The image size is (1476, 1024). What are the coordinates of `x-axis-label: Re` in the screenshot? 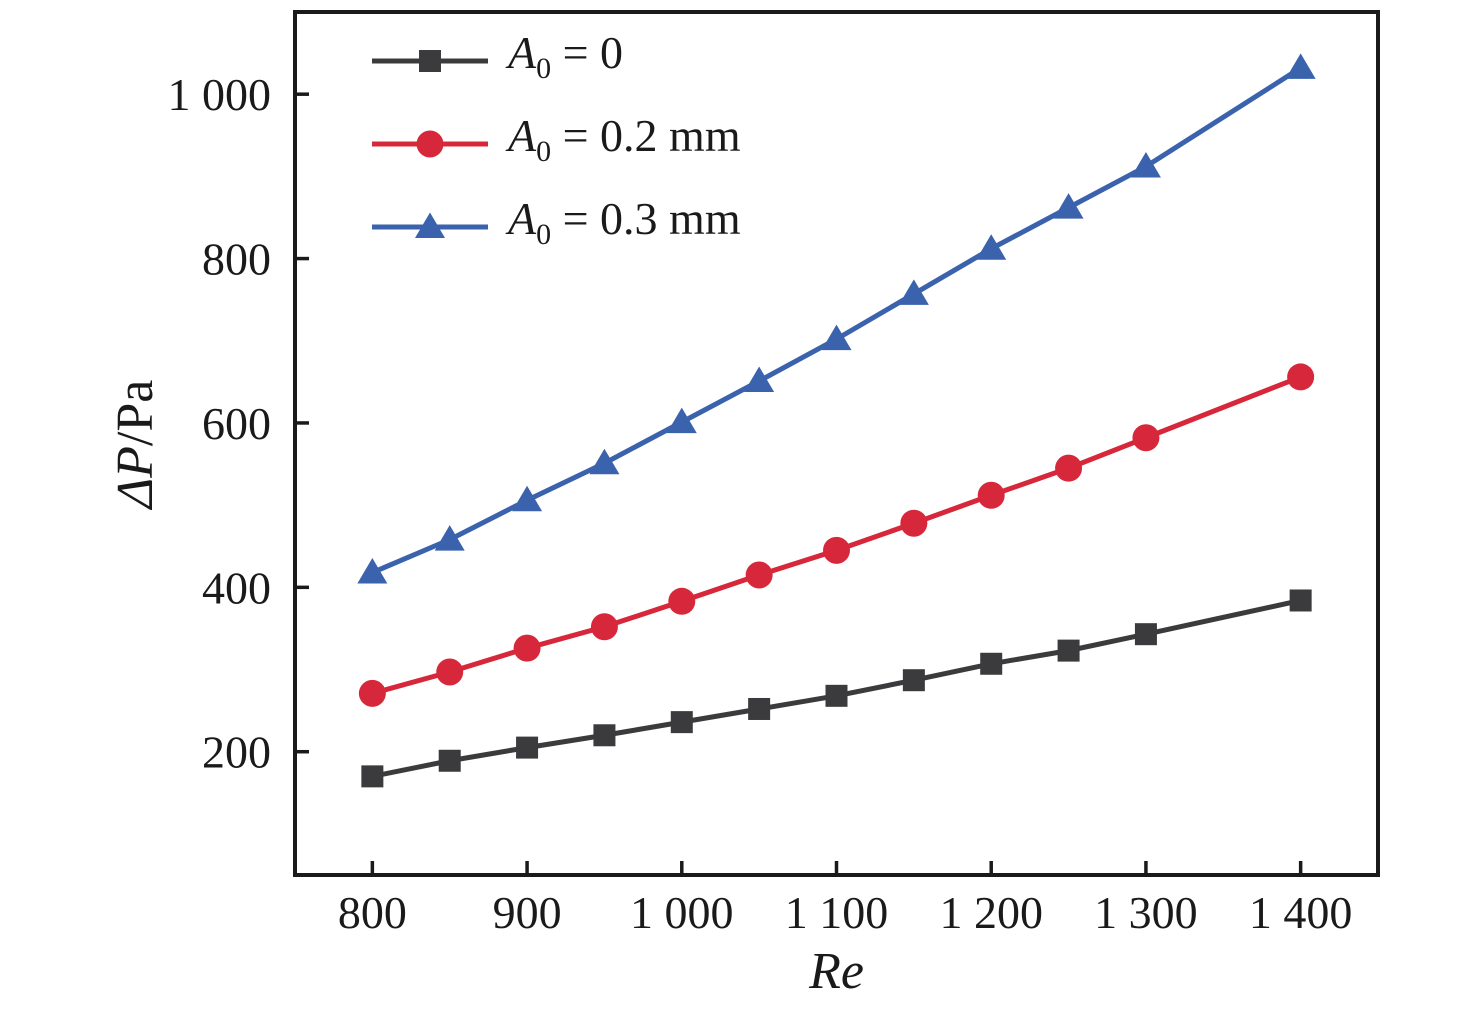 It's located at (836, 971).